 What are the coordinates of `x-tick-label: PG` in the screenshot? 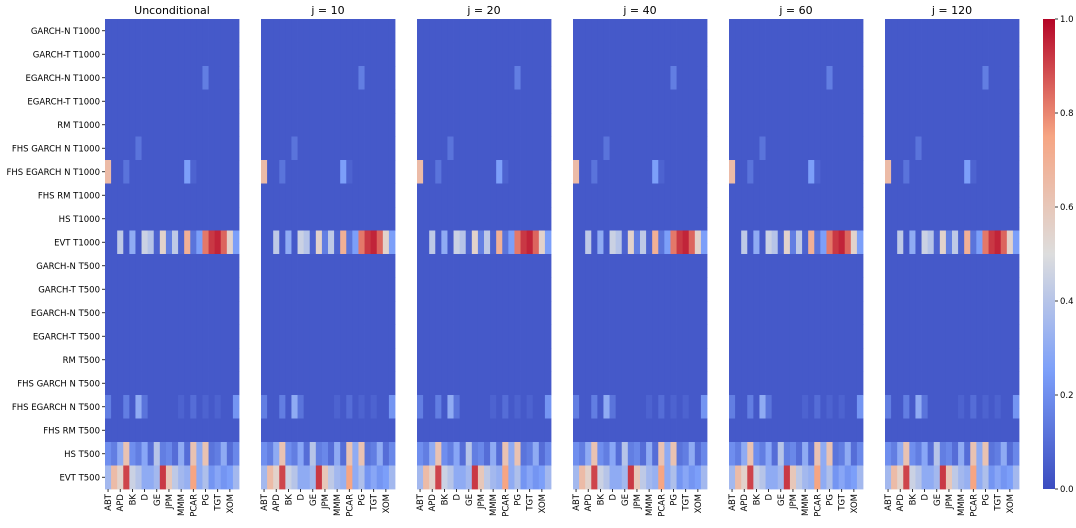 It's located at (363, 500).